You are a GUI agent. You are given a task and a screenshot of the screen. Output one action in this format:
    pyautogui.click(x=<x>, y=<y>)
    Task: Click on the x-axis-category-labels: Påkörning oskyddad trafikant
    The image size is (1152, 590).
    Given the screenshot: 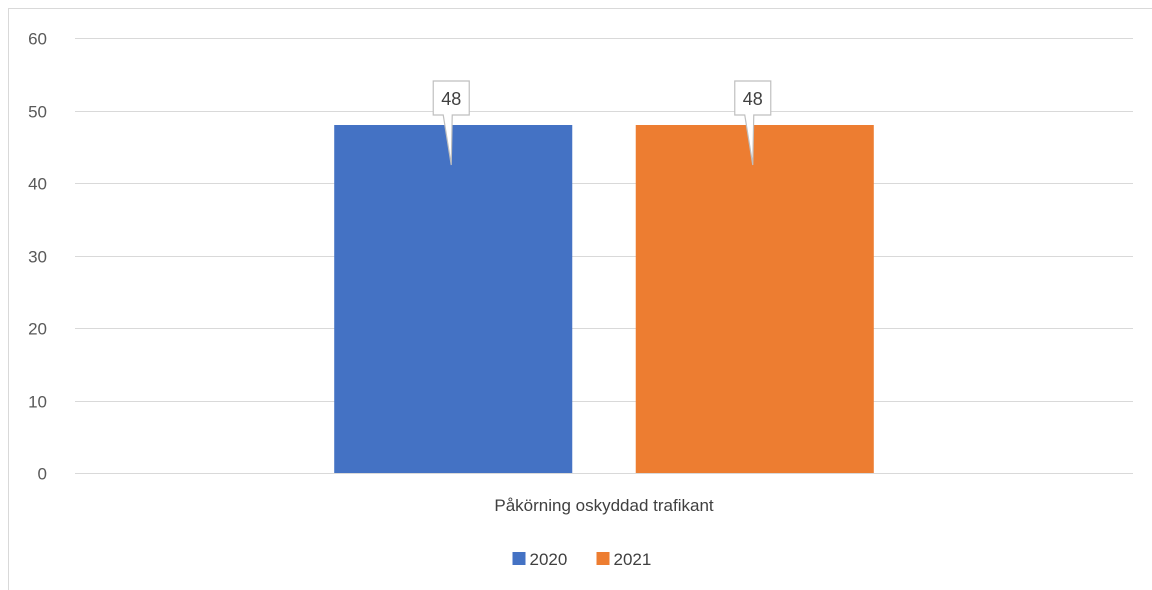 What is the action you would take?
    pyautogui.click(x=604, y=505)
    